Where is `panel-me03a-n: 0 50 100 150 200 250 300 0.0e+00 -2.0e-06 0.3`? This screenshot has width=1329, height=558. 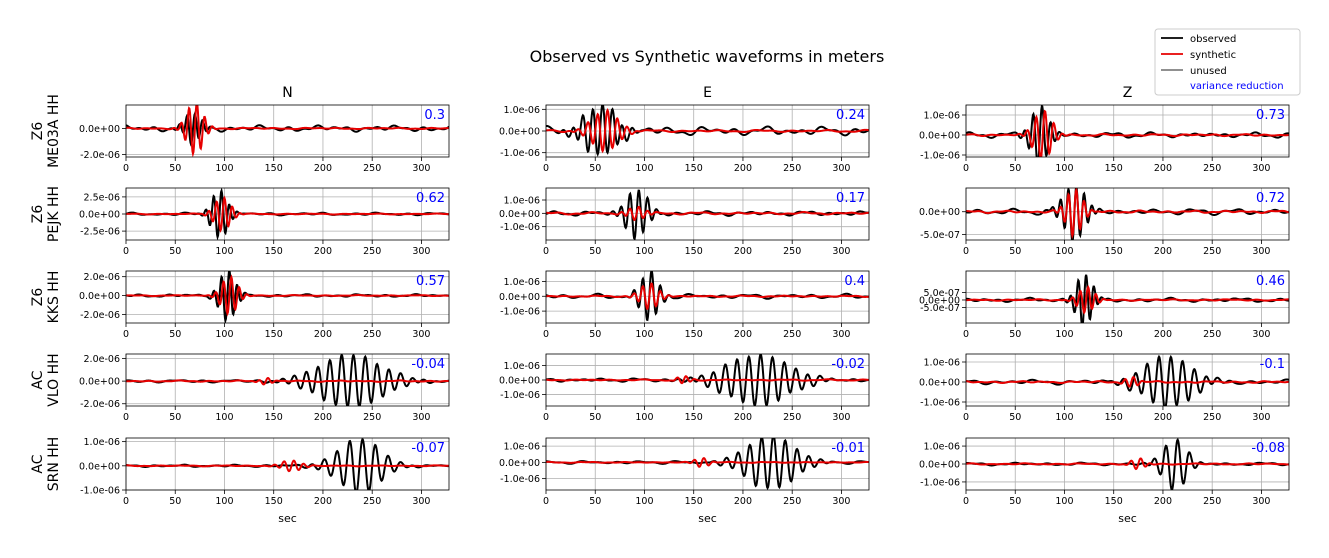 panel-me03a-n: 0 50 100 150 200 250 300 0.0e+00 -2.0e-06 0.3 is located at coordinates (264, 139).